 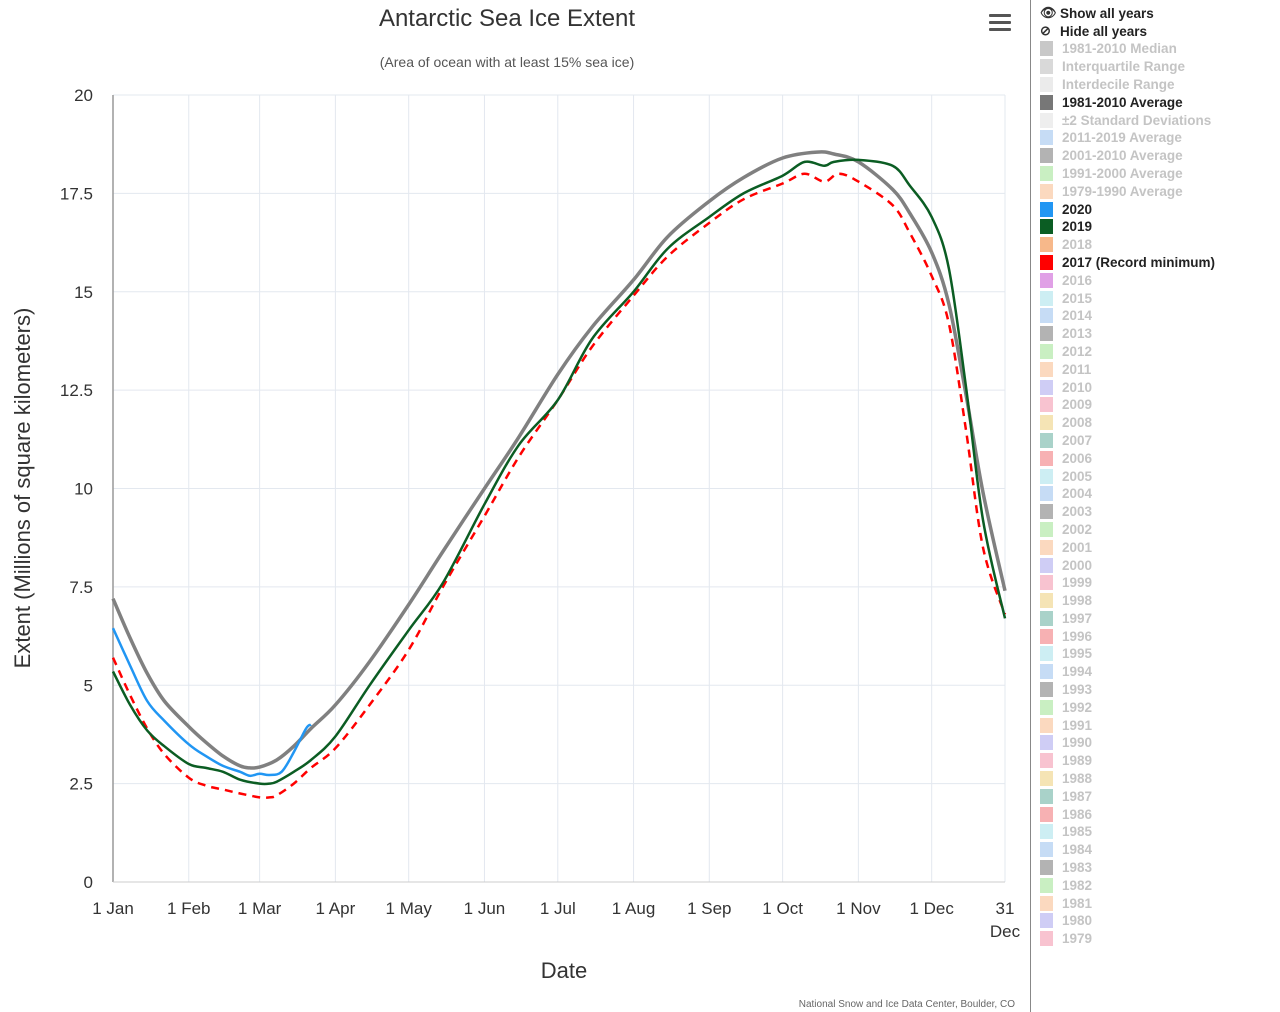 I want to click on legend-item: 2001-2010 Average, so click(x=1159, y=156).